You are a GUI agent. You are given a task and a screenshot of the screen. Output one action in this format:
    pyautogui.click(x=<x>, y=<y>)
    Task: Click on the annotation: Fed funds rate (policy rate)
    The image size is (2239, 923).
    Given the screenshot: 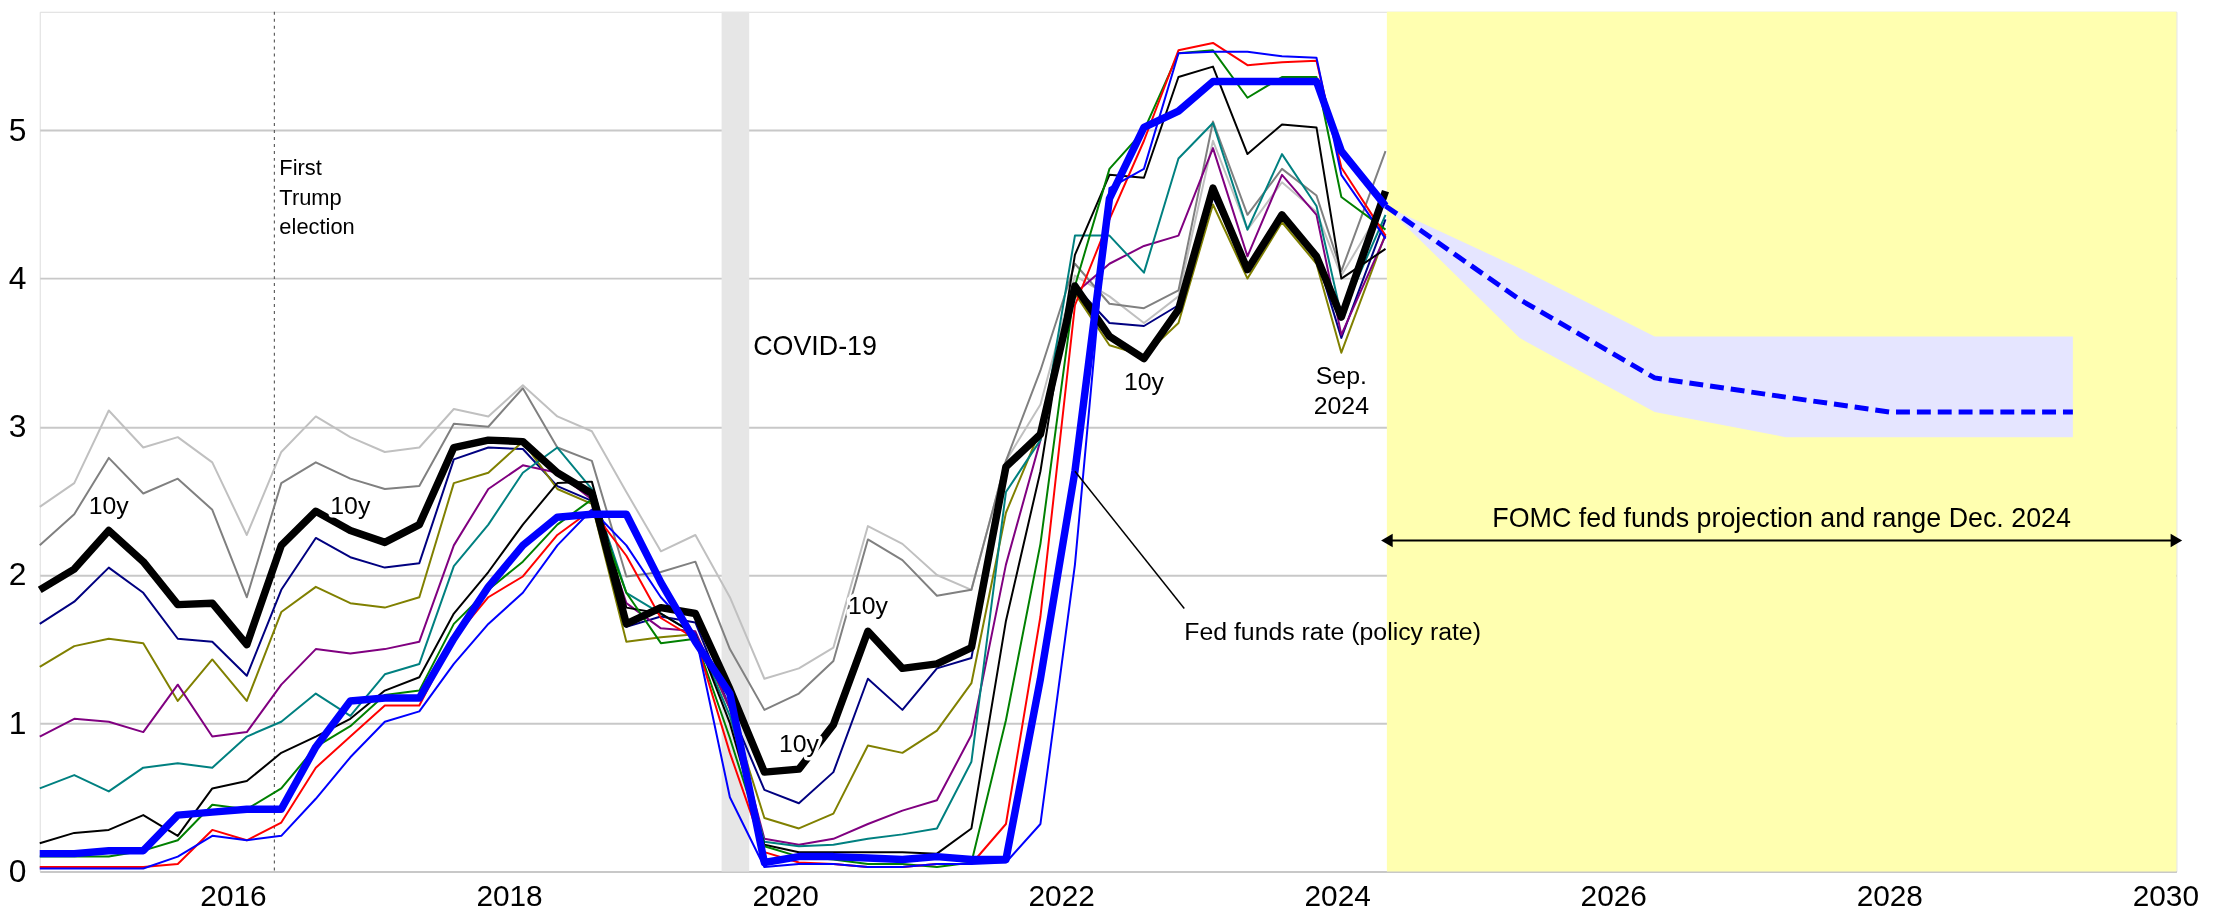 What is the action you would take?
    pyautogui.click(x=1332, y=632)
    